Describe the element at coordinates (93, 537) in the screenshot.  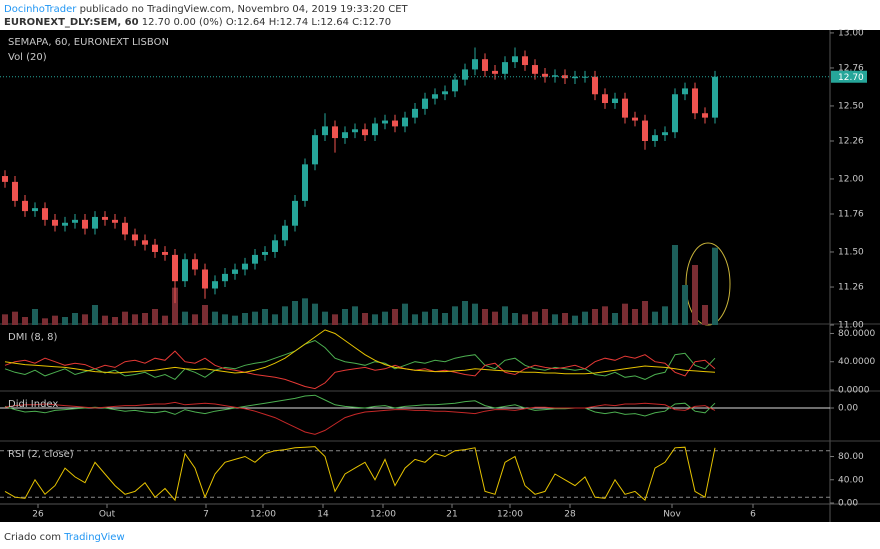
I see `footer-brand: TradingView` at that location.